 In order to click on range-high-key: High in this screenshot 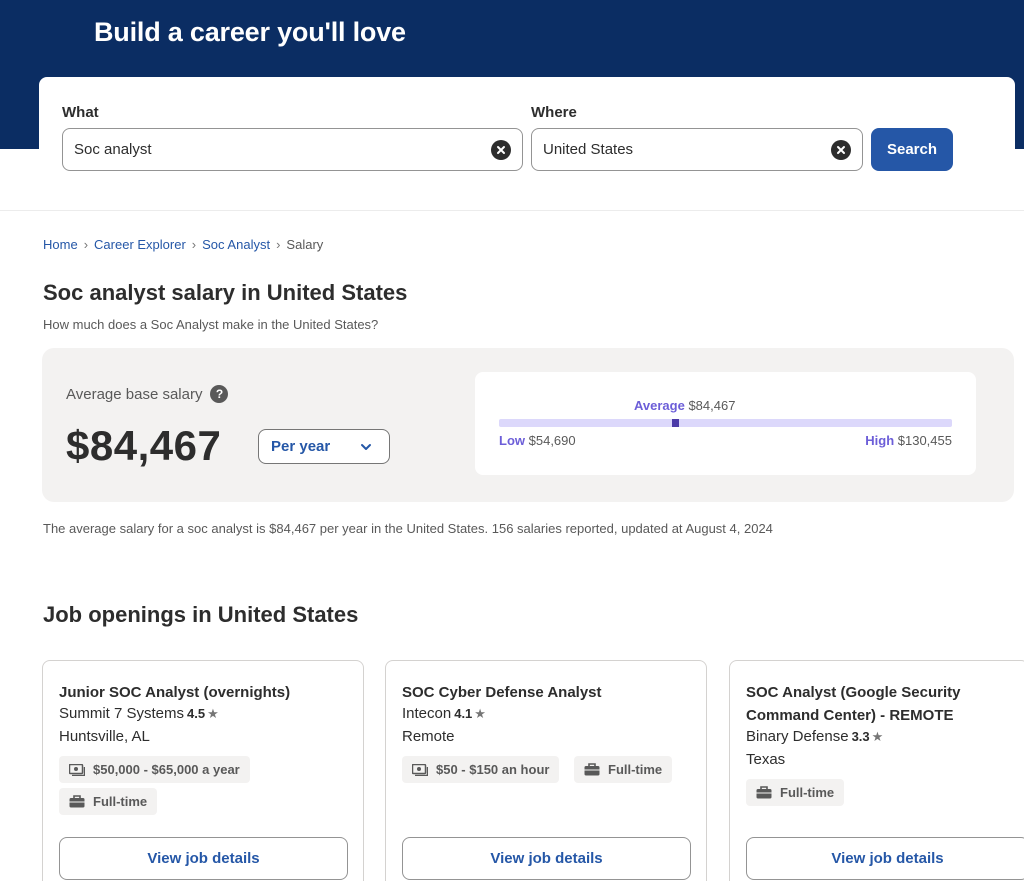, I will do `click(880, 440)`.